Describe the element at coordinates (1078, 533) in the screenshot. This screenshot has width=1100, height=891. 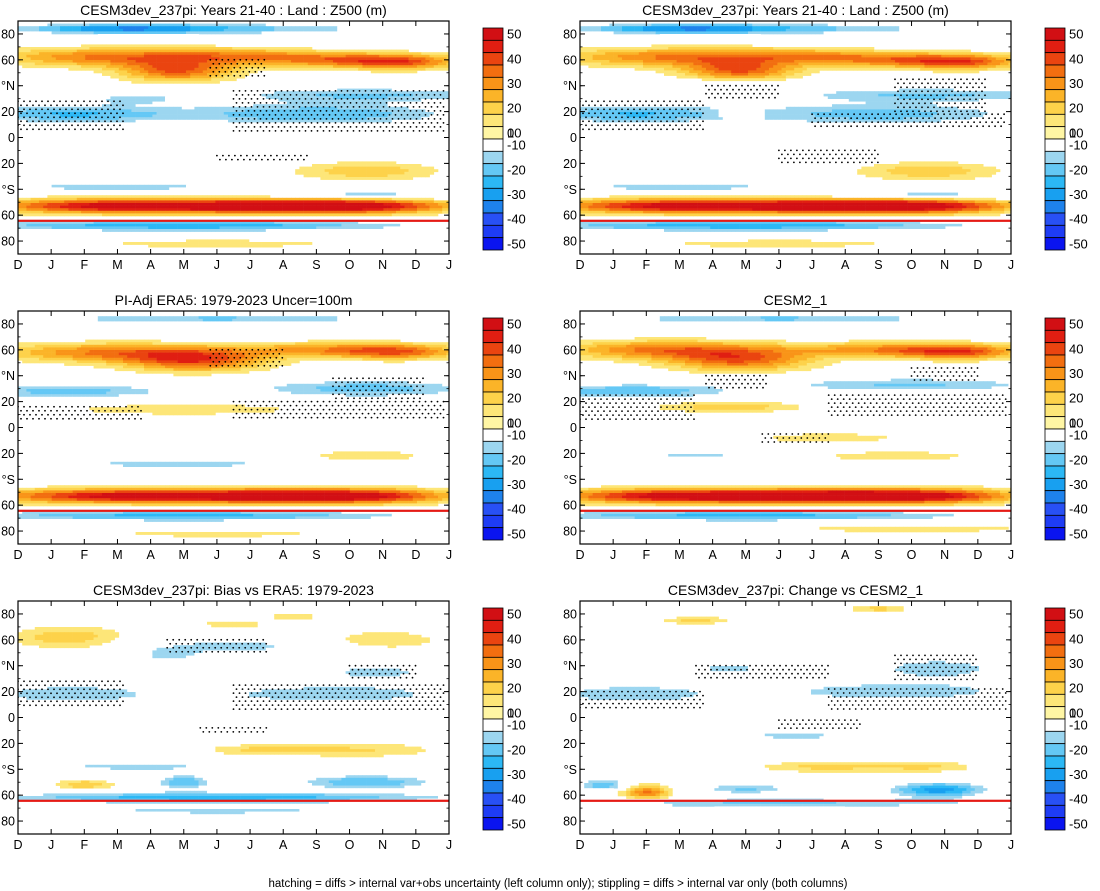
I see `colorbar-tick-label: -50` at that location.